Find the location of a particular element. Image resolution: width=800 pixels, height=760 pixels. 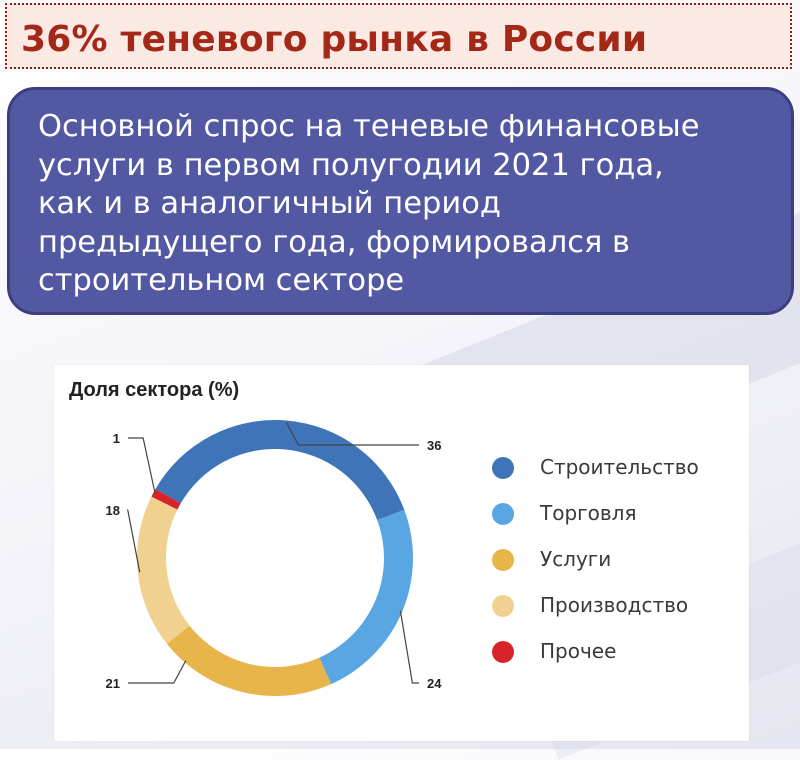

summary-line: строительном секторе is located at coordinates (221, 280).